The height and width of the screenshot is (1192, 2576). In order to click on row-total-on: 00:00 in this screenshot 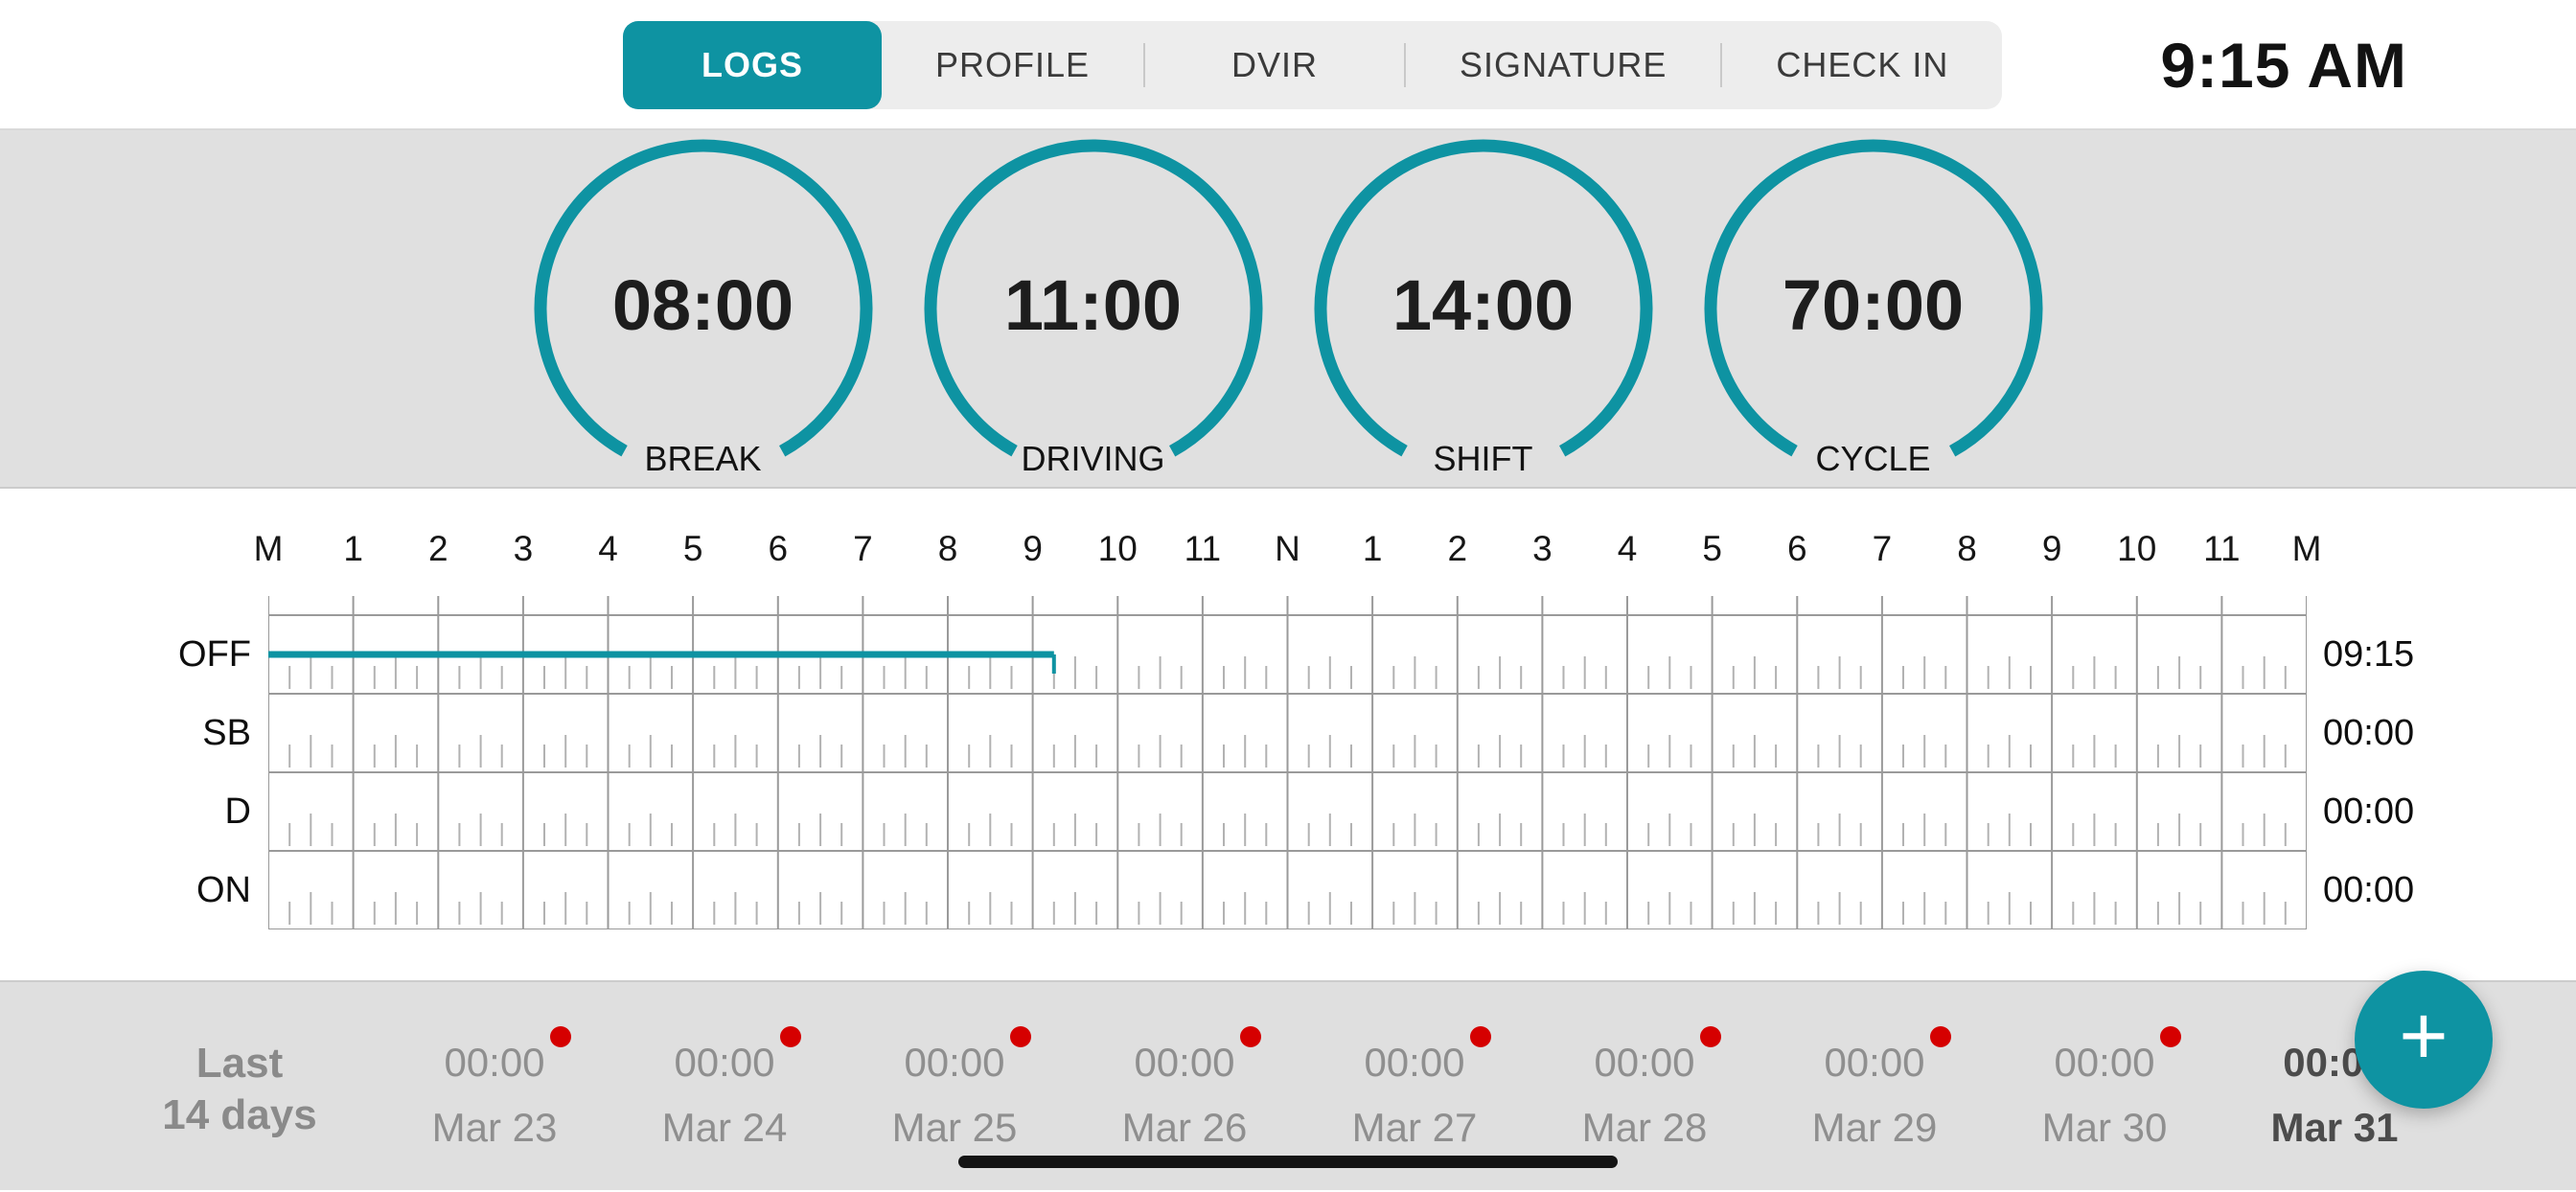, I will do `click(2369, 890)`.